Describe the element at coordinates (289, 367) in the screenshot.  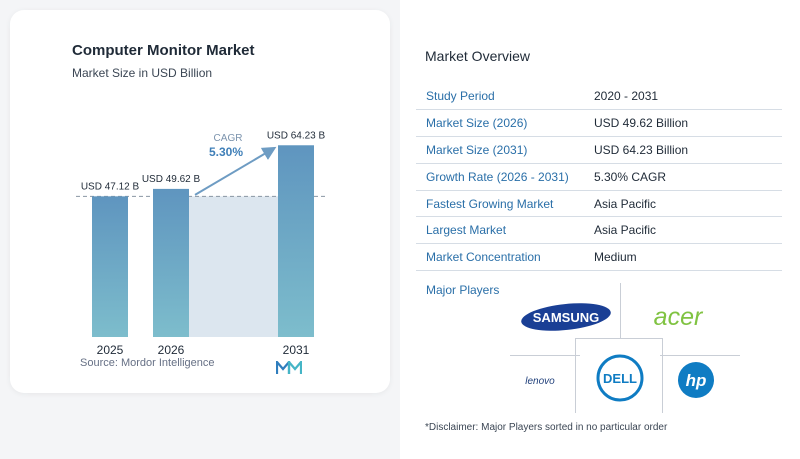
I see `mordor-logo-icon` at that location.